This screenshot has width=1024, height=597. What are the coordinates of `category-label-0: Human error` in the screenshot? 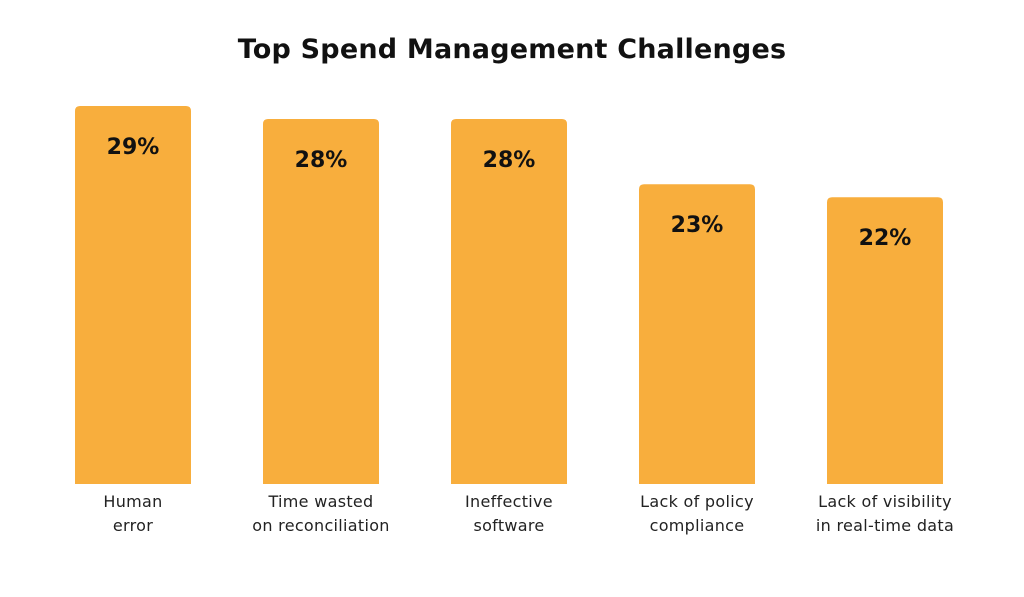 It's located at (132, 513).